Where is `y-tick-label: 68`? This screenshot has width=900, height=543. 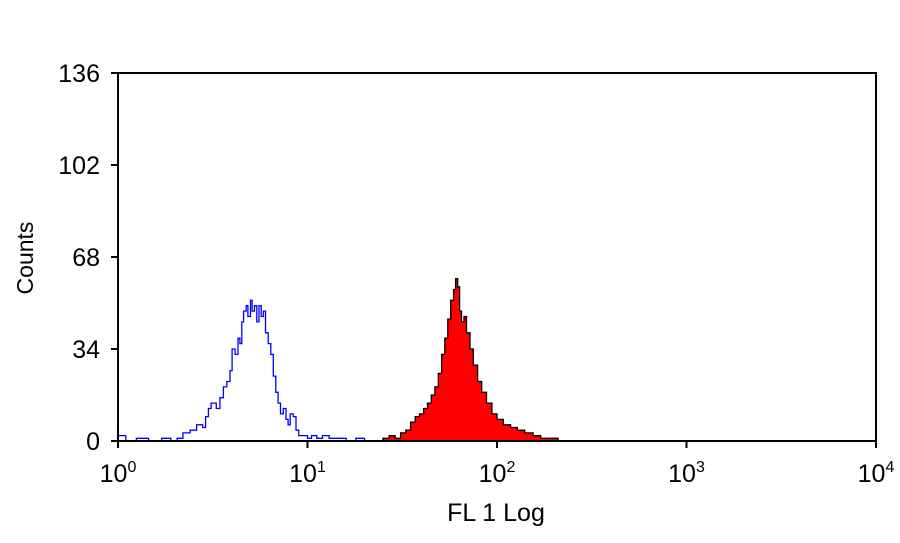
y-tick-label: 68 is located at coordinates (86, 258).